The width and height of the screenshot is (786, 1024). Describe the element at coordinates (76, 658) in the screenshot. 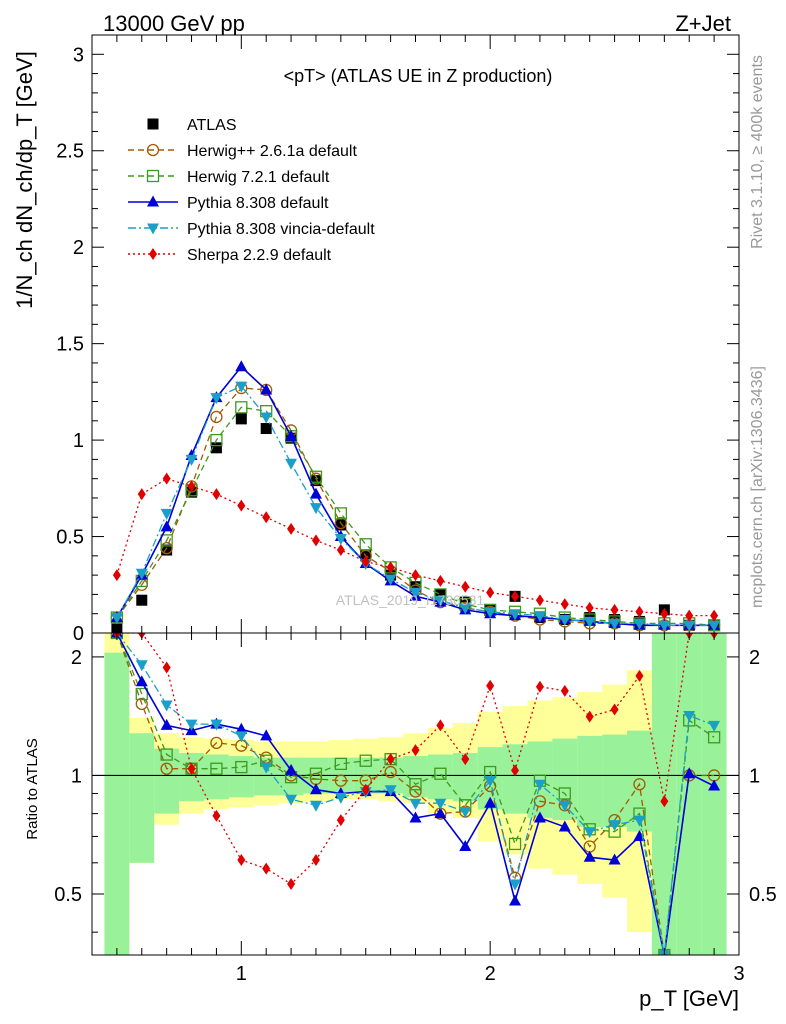

I see `y-tick-label-ratio: 2` at that location.